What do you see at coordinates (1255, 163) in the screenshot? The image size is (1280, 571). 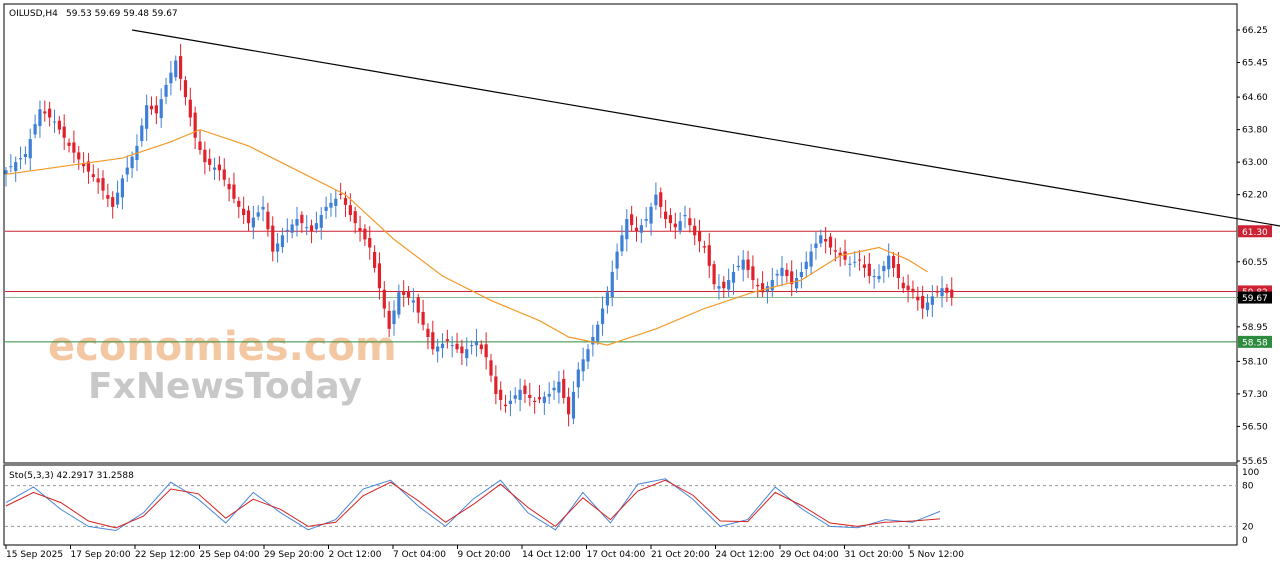 I see `price-tick-label: 63.00` at bounding box center [1255, 163].